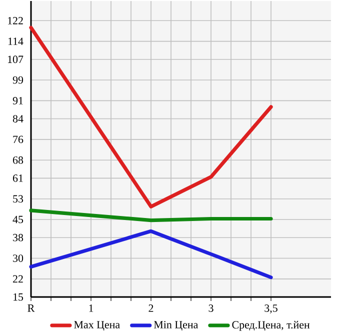 This screenshot has width=345, height=335. Describe the element at coordinates (271, 309) in the screenshot. I see `x-tick-label: 3,5` at that location.